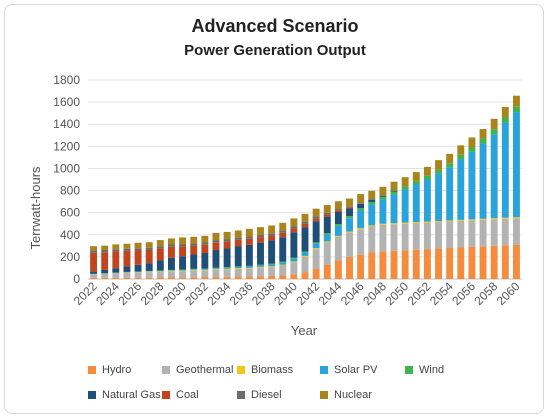  What do you see at coordinates (227, 235) in the screenshot?
I see `bar-segment-nuclear-2034` at bounding box center [227, 235].